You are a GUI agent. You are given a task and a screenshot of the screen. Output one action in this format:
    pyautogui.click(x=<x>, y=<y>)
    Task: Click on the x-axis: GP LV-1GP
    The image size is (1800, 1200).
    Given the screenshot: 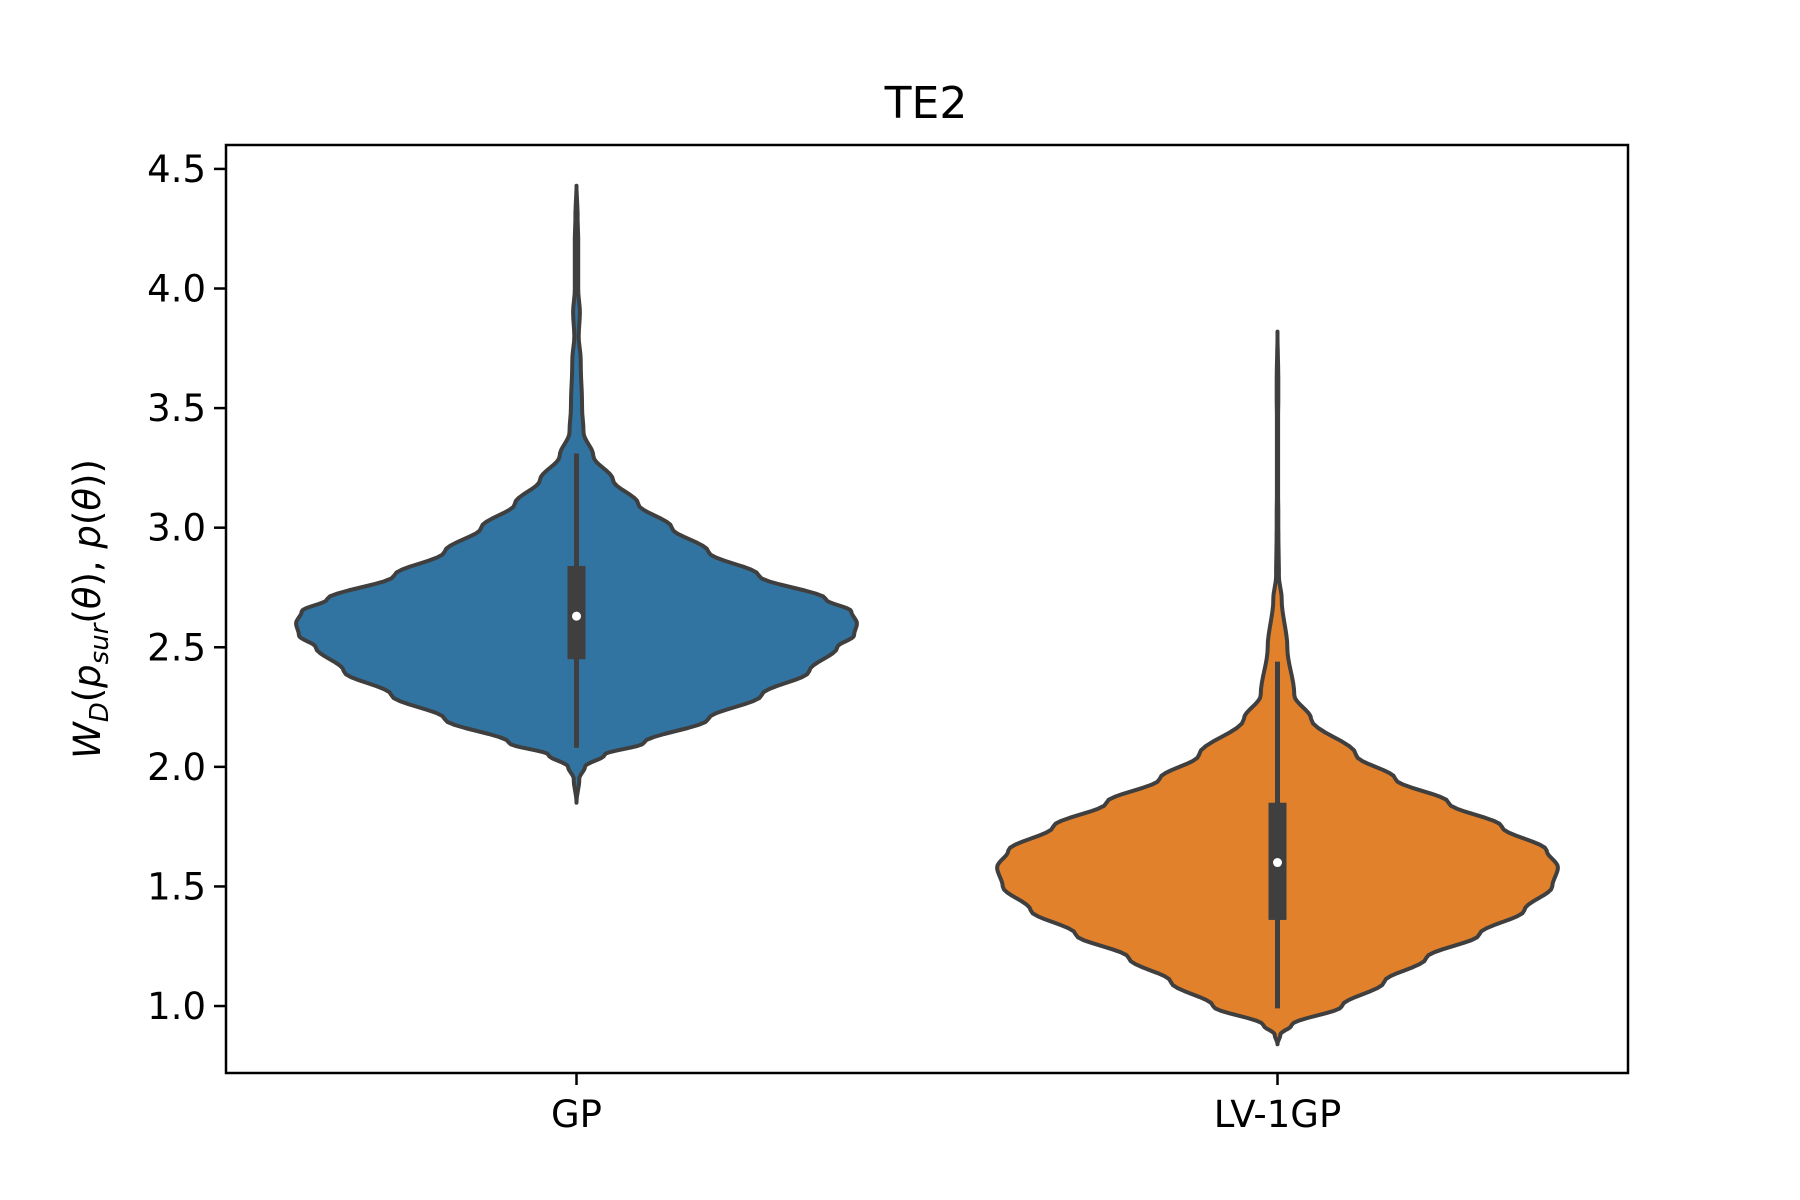 What is the action you would take?
    pyautogui.click(x=946, y=1104)
    